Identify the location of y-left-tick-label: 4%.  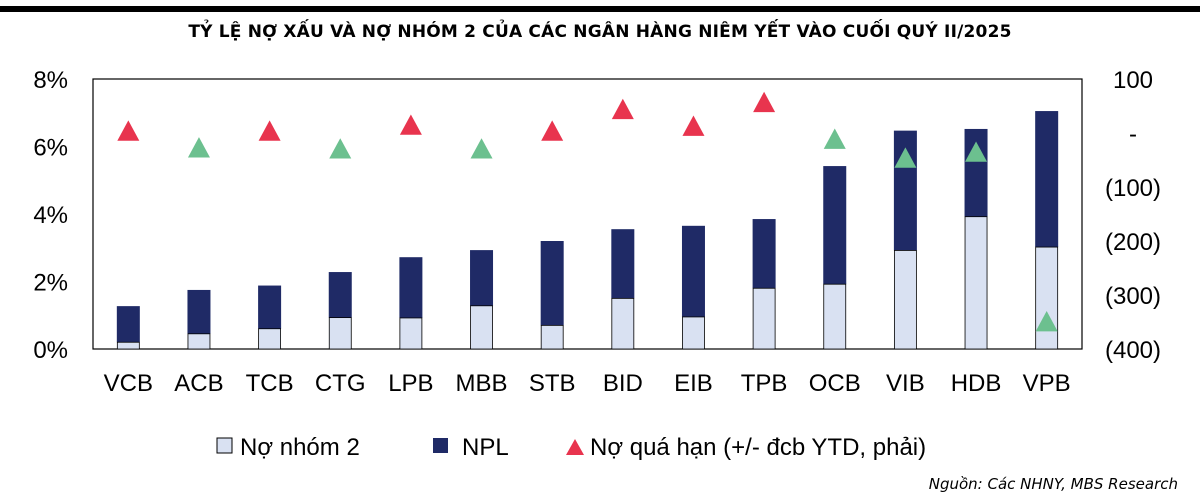
(50, 215).